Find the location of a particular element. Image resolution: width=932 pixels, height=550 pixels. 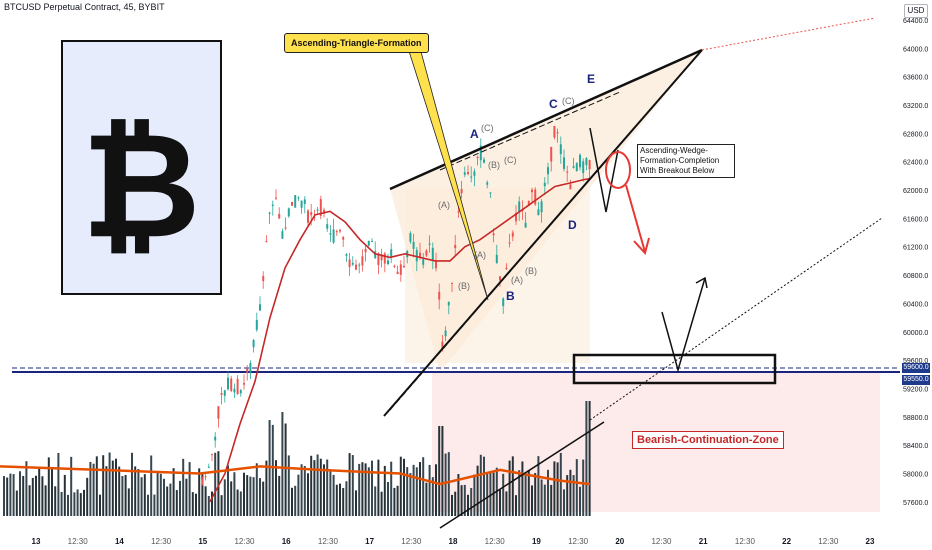

triangle-upper-line is located at coordinates (546, 119).